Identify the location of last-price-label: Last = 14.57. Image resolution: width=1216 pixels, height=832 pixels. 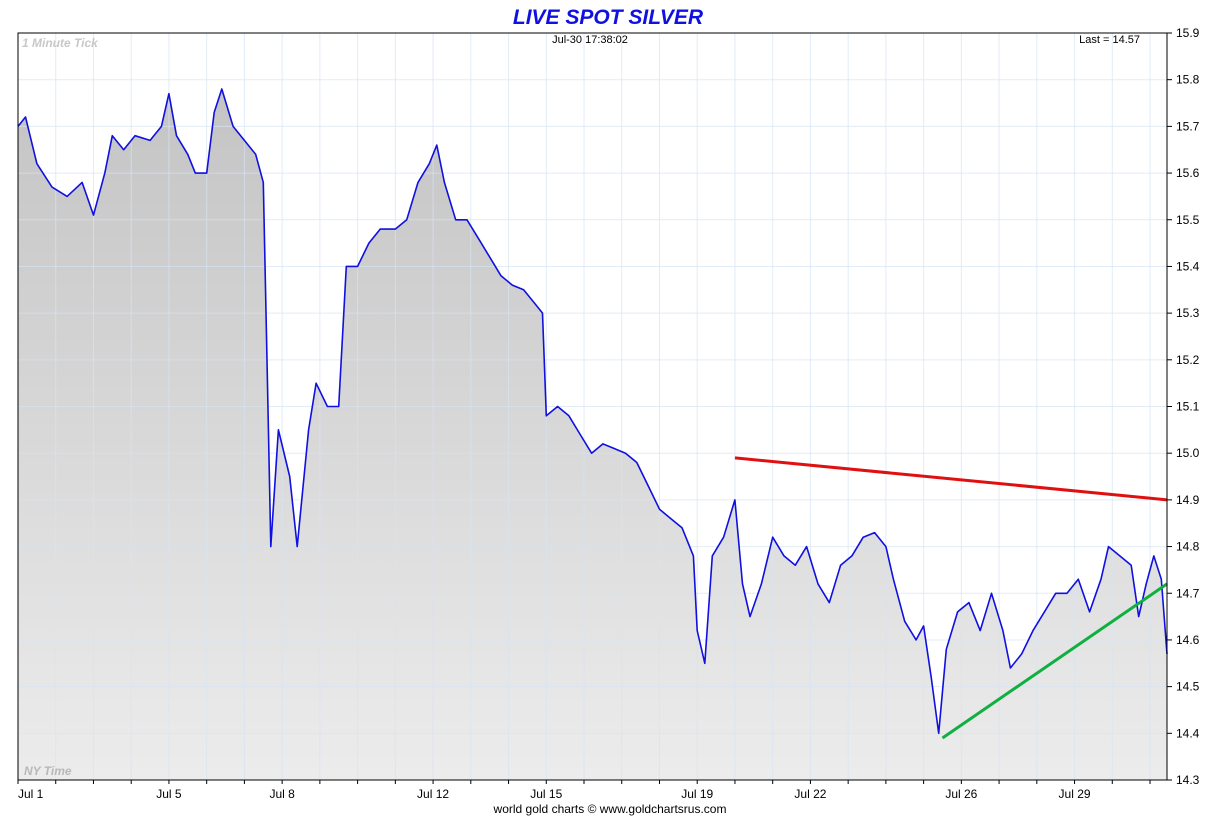
(1109, 40).